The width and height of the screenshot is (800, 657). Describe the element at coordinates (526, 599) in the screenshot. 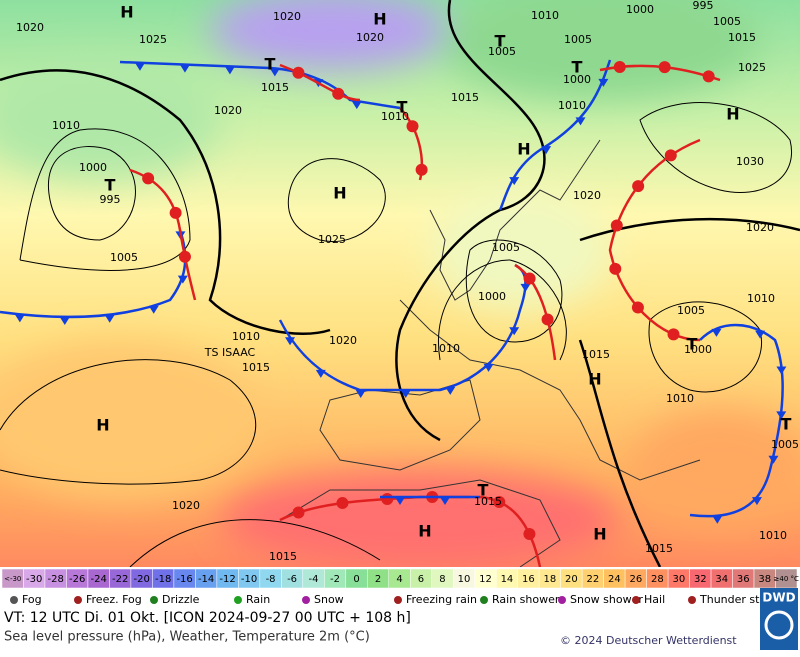

I see `legend-label: Rain shower` at that location.